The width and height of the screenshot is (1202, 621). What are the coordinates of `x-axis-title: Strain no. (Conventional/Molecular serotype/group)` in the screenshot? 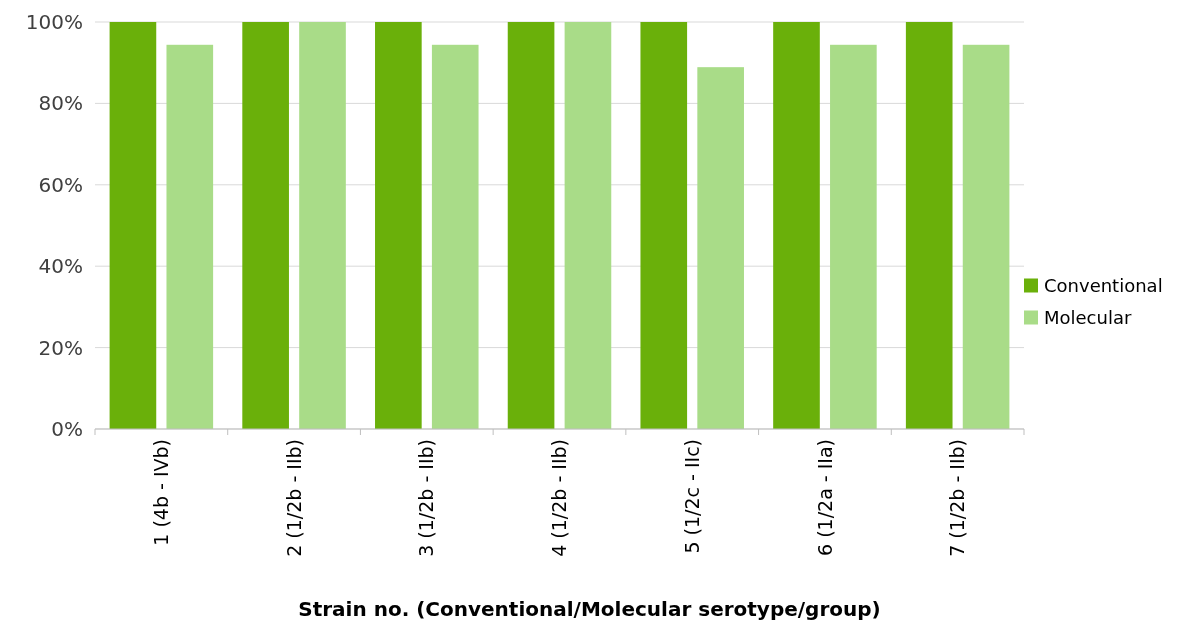 It's located at (589, 609).